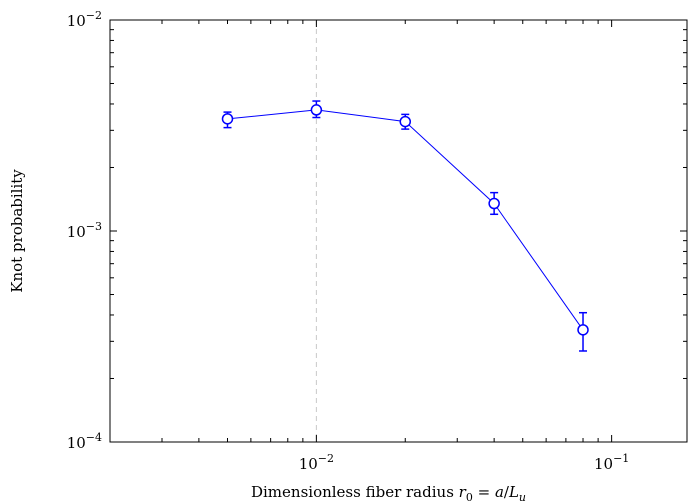  Describe the element at coordinates (463, 492) in the screenshot. I see `x-axis-label-var: r` at that location.